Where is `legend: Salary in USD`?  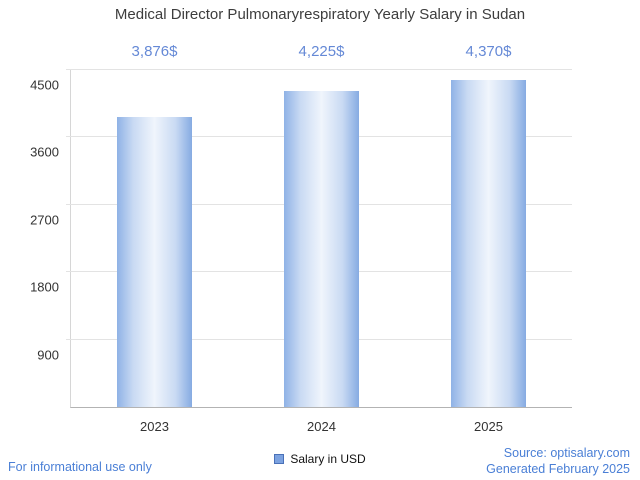 legend: Salary in USD is located at coordinates (320, 459).